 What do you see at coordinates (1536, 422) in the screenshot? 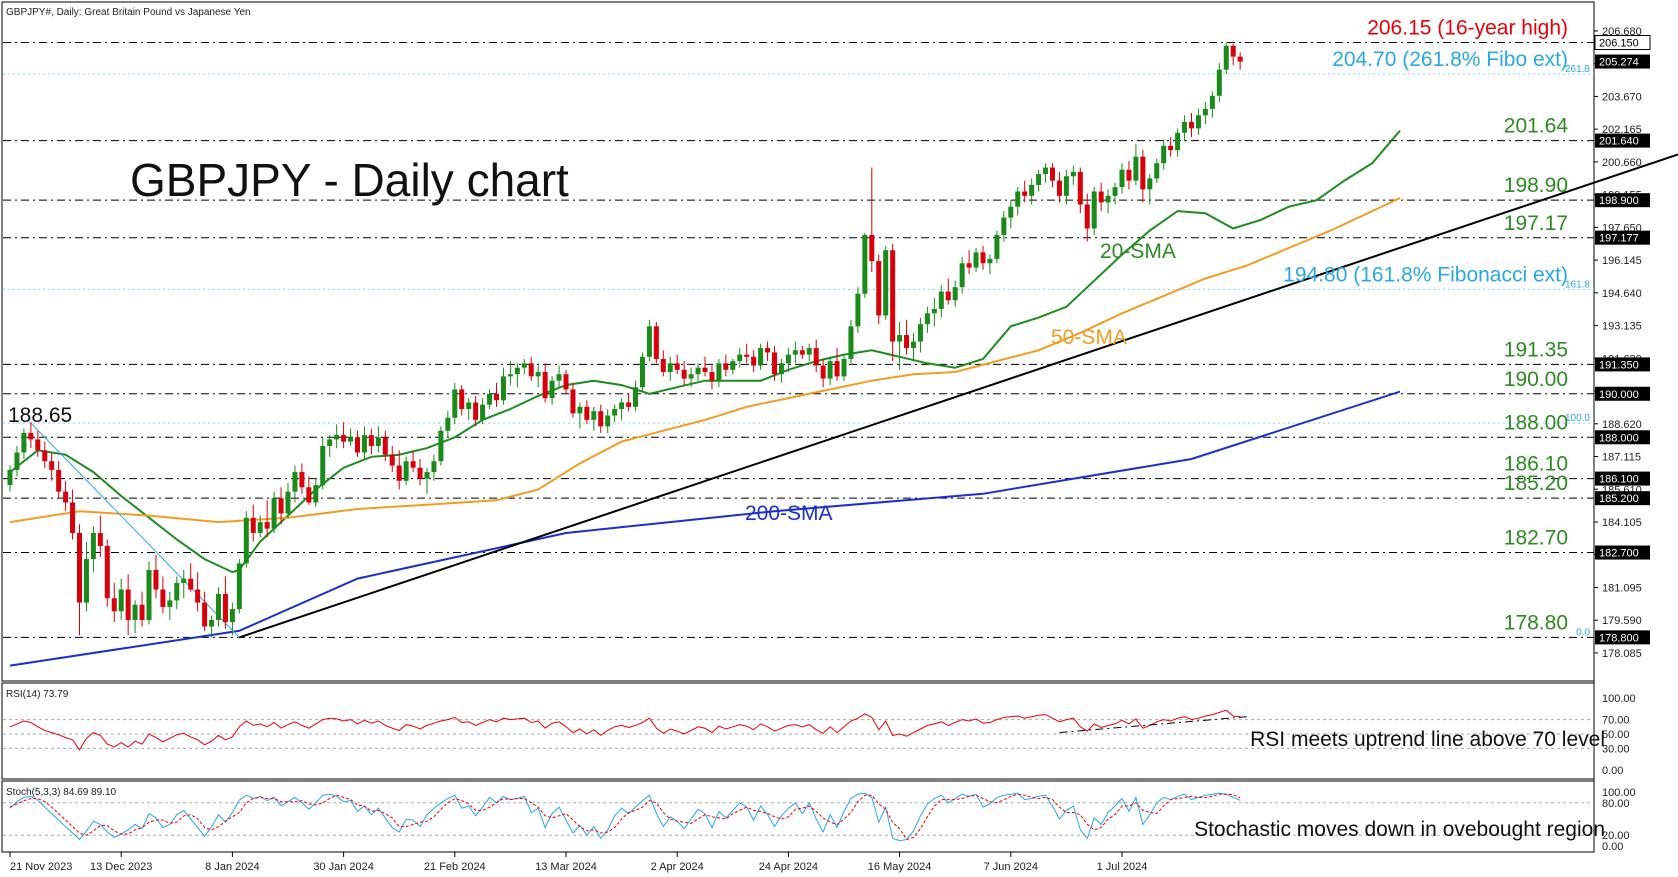
I see `level-label: 188.00` at bounding box center [1536, 422].